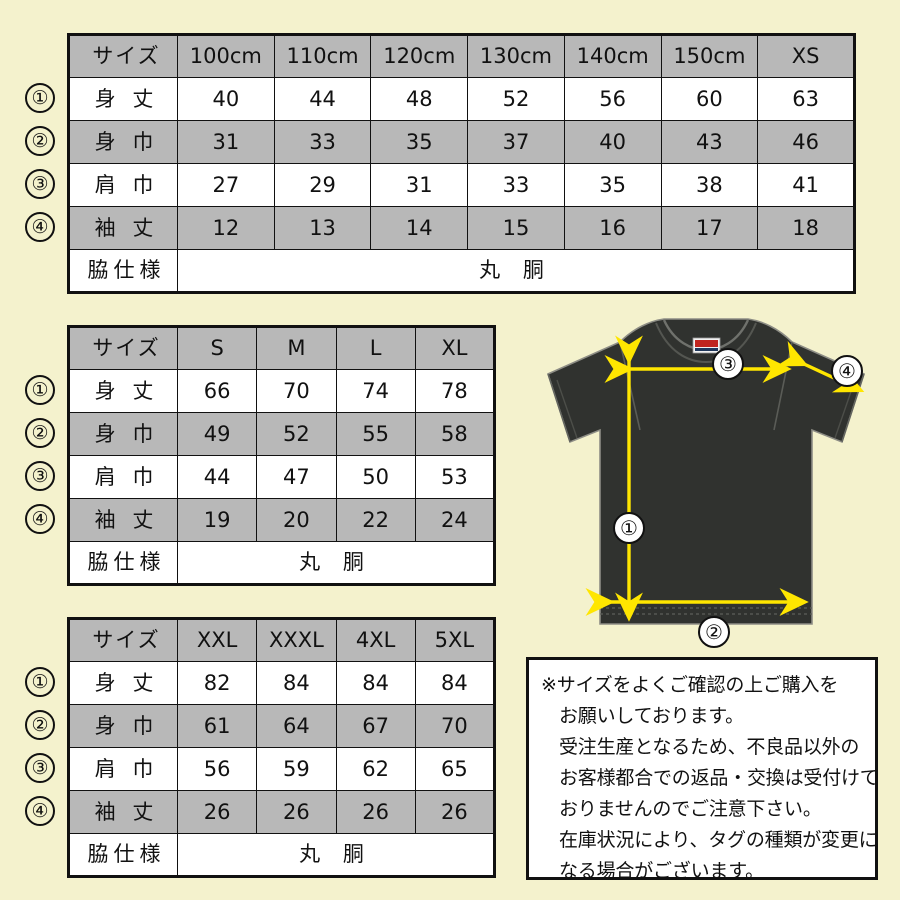 This screenshot has height=900, width=900. What do you see at coordinates (709, 185) in the screenshot?
I see `cell-value: 38` at bounding box center [709, 185].